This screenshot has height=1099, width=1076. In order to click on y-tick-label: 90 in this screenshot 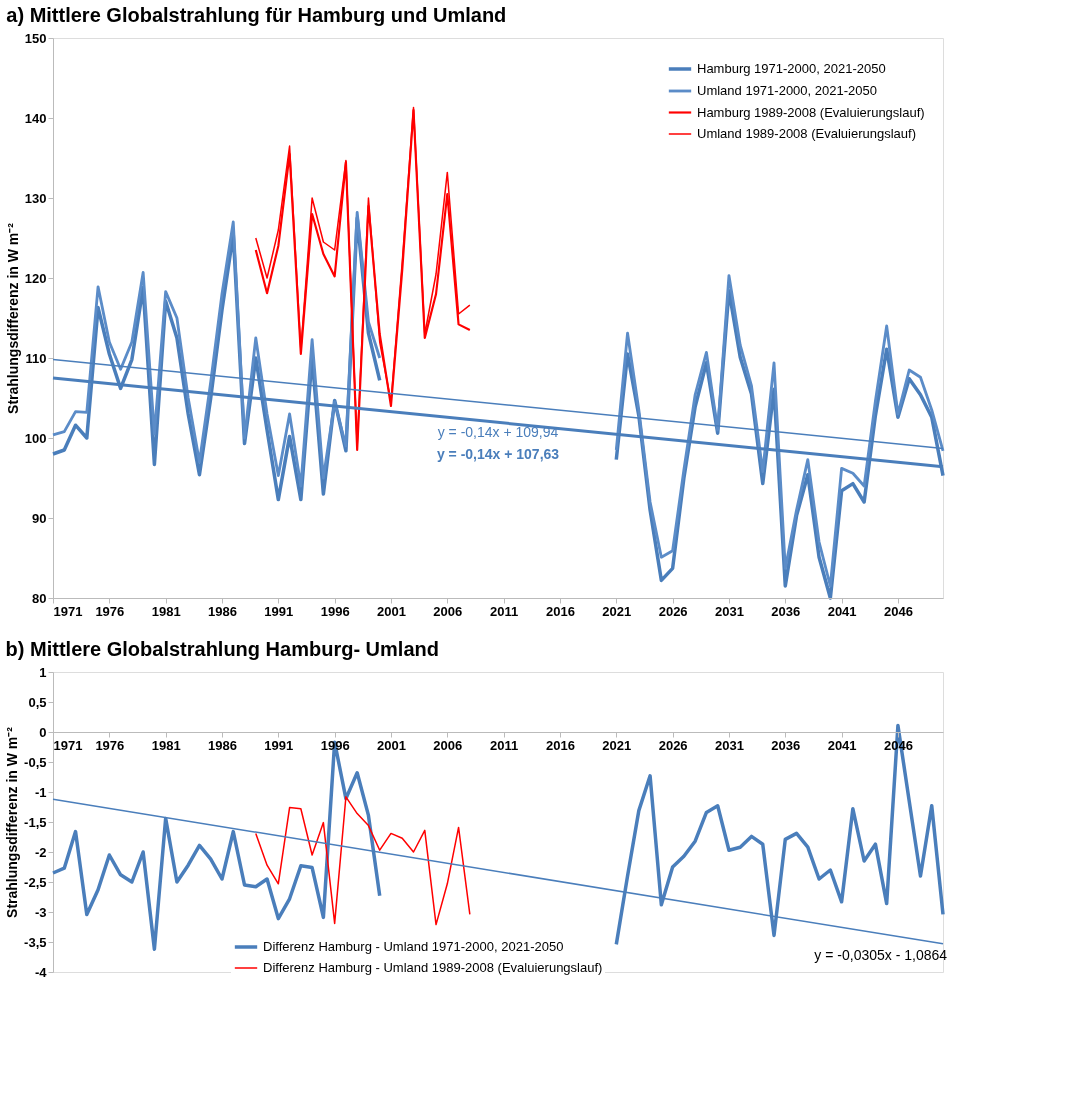, I will do `click(39, 518)`.